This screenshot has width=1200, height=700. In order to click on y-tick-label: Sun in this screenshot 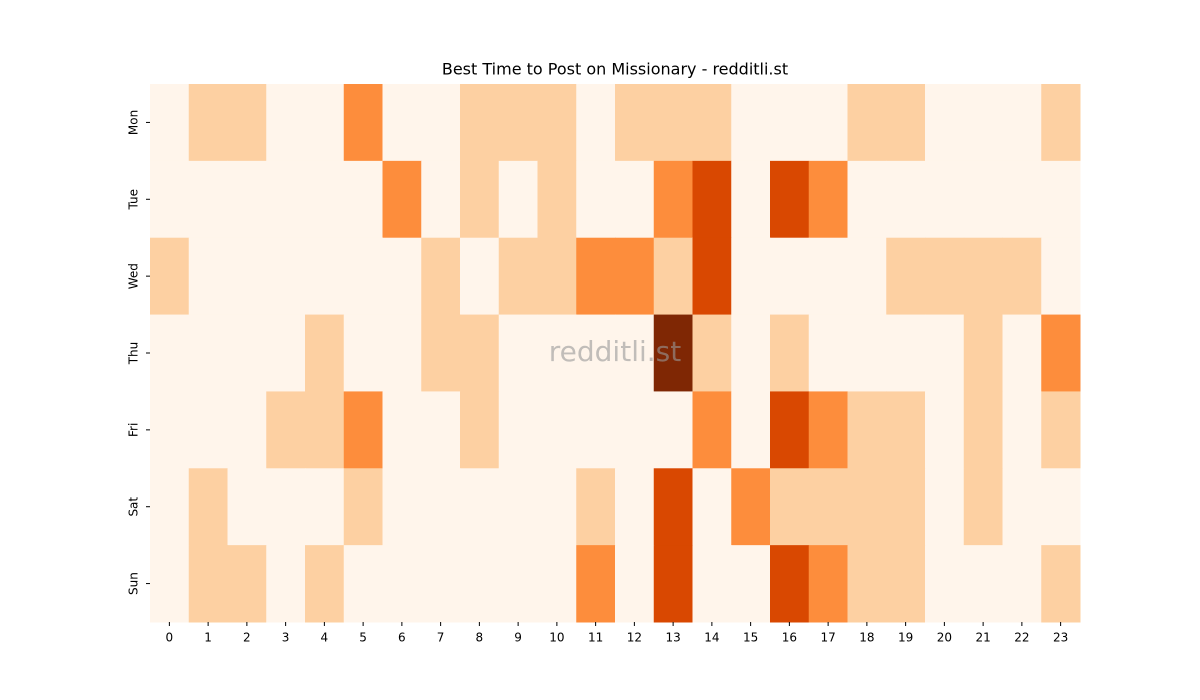, I will do `click(134, 583)`.